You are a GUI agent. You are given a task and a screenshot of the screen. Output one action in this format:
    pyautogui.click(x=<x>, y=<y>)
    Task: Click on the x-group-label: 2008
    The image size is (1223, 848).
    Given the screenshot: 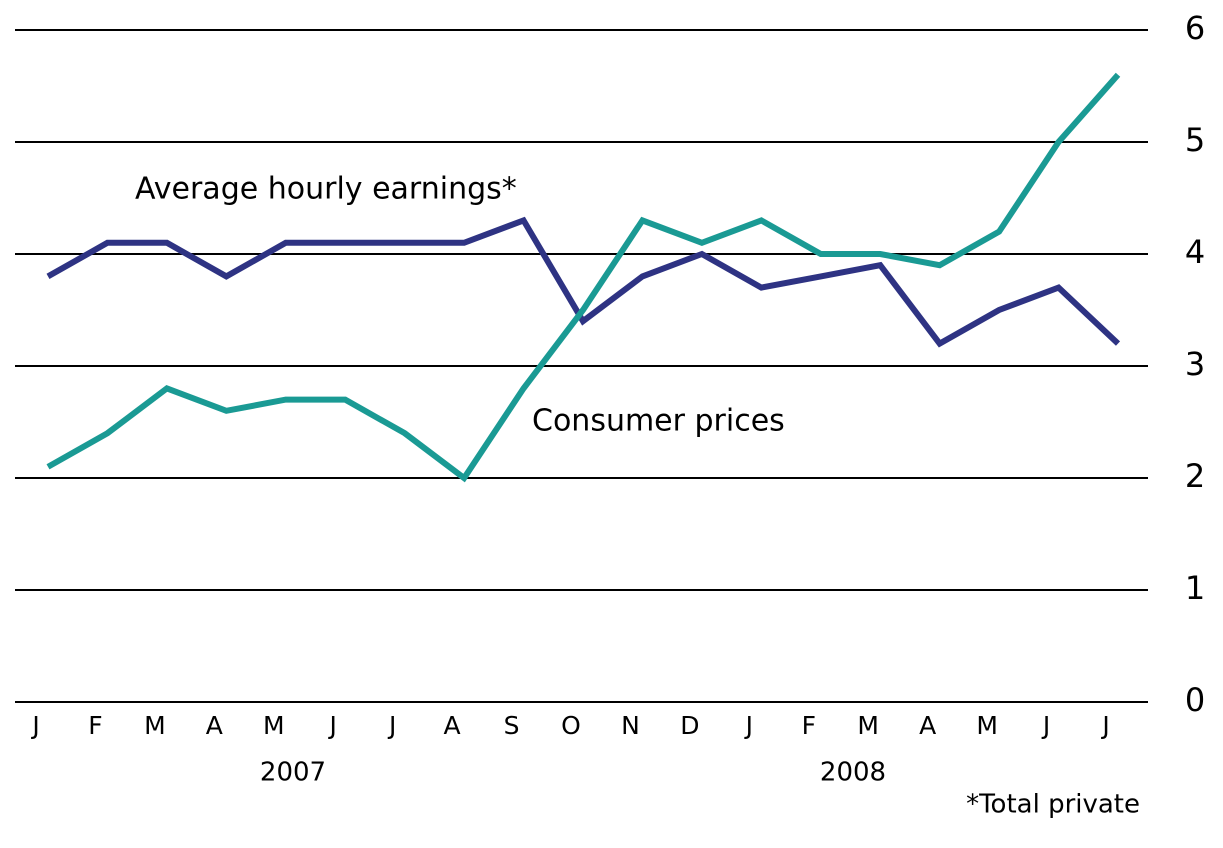 What is the action you would take?
    pyautogui.click(x=853, y=773)
    